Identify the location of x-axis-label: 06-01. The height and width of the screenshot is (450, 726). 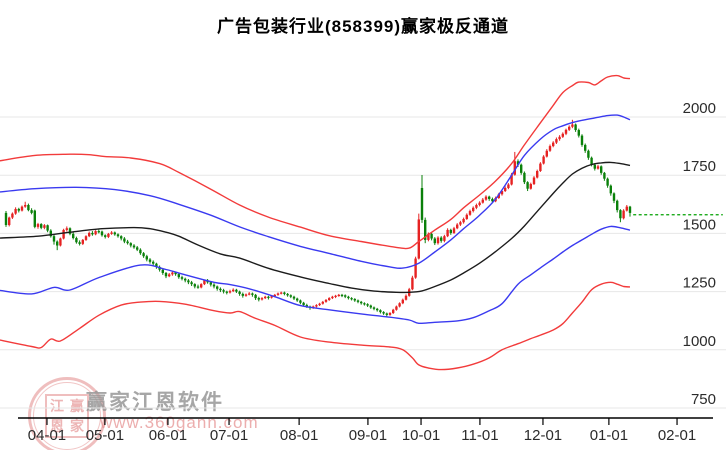
(168, 435).